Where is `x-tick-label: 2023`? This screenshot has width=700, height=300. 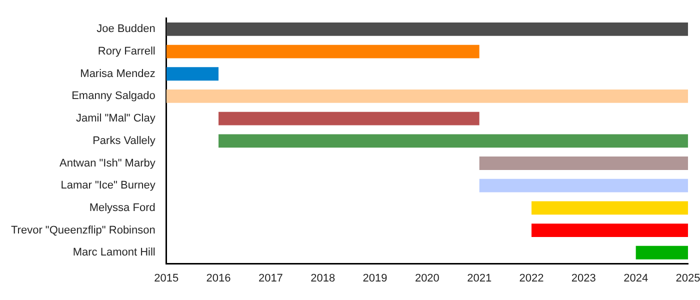 x-tick-label: 2023 is located at coordinates (583, 278).